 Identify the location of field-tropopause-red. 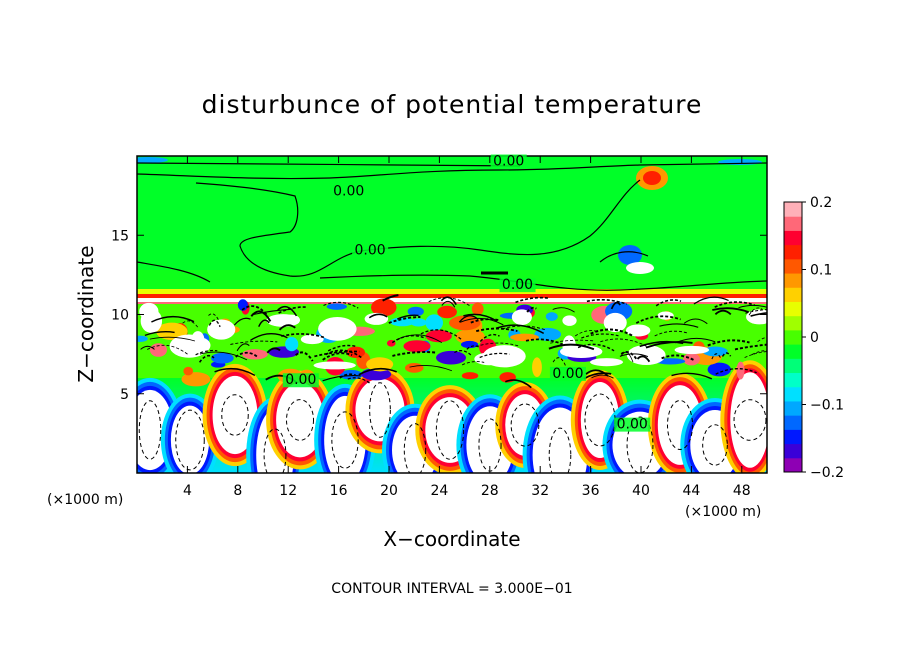
(452, 296).